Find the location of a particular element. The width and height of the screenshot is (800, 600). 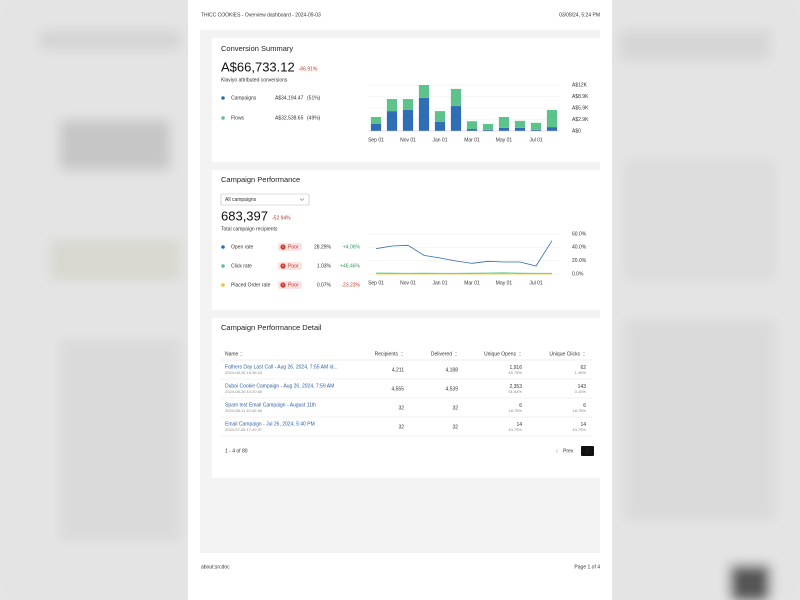

metric-name: Placed Order rate is located at coordinates (251, 285).